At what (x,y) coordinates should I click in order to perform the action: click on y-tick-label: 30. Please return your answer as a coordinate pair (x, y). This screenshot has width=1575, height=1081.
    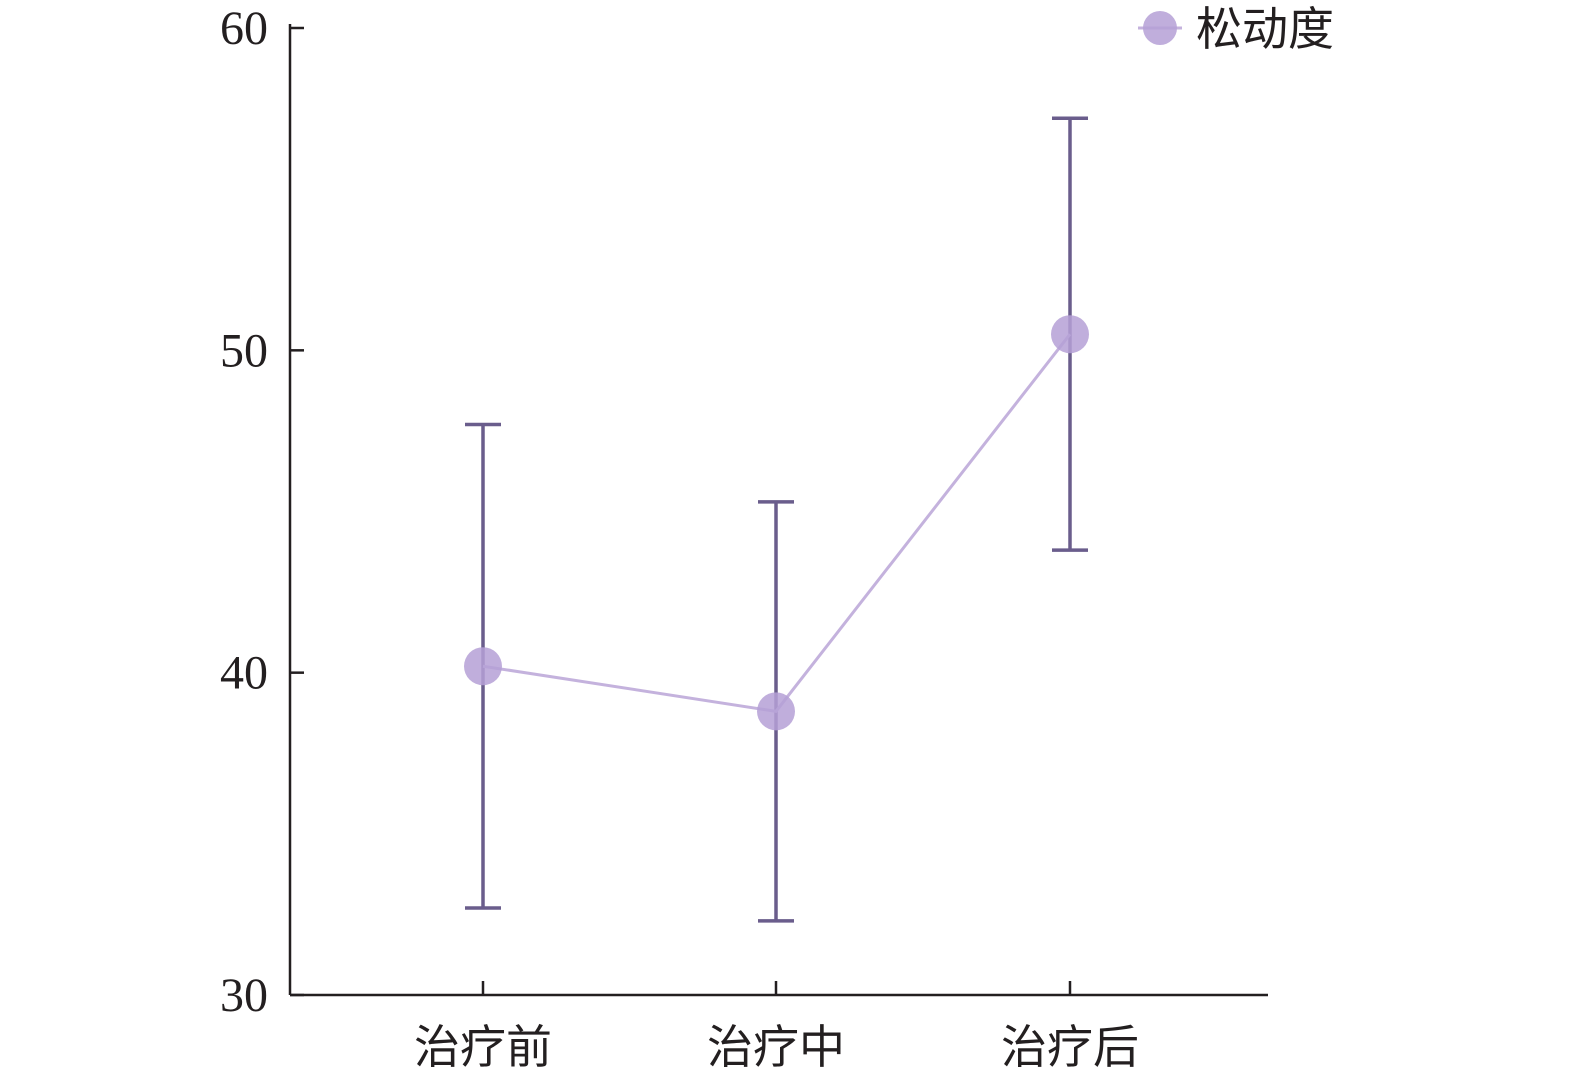
    Looking at the image, I should click on (244, 995).